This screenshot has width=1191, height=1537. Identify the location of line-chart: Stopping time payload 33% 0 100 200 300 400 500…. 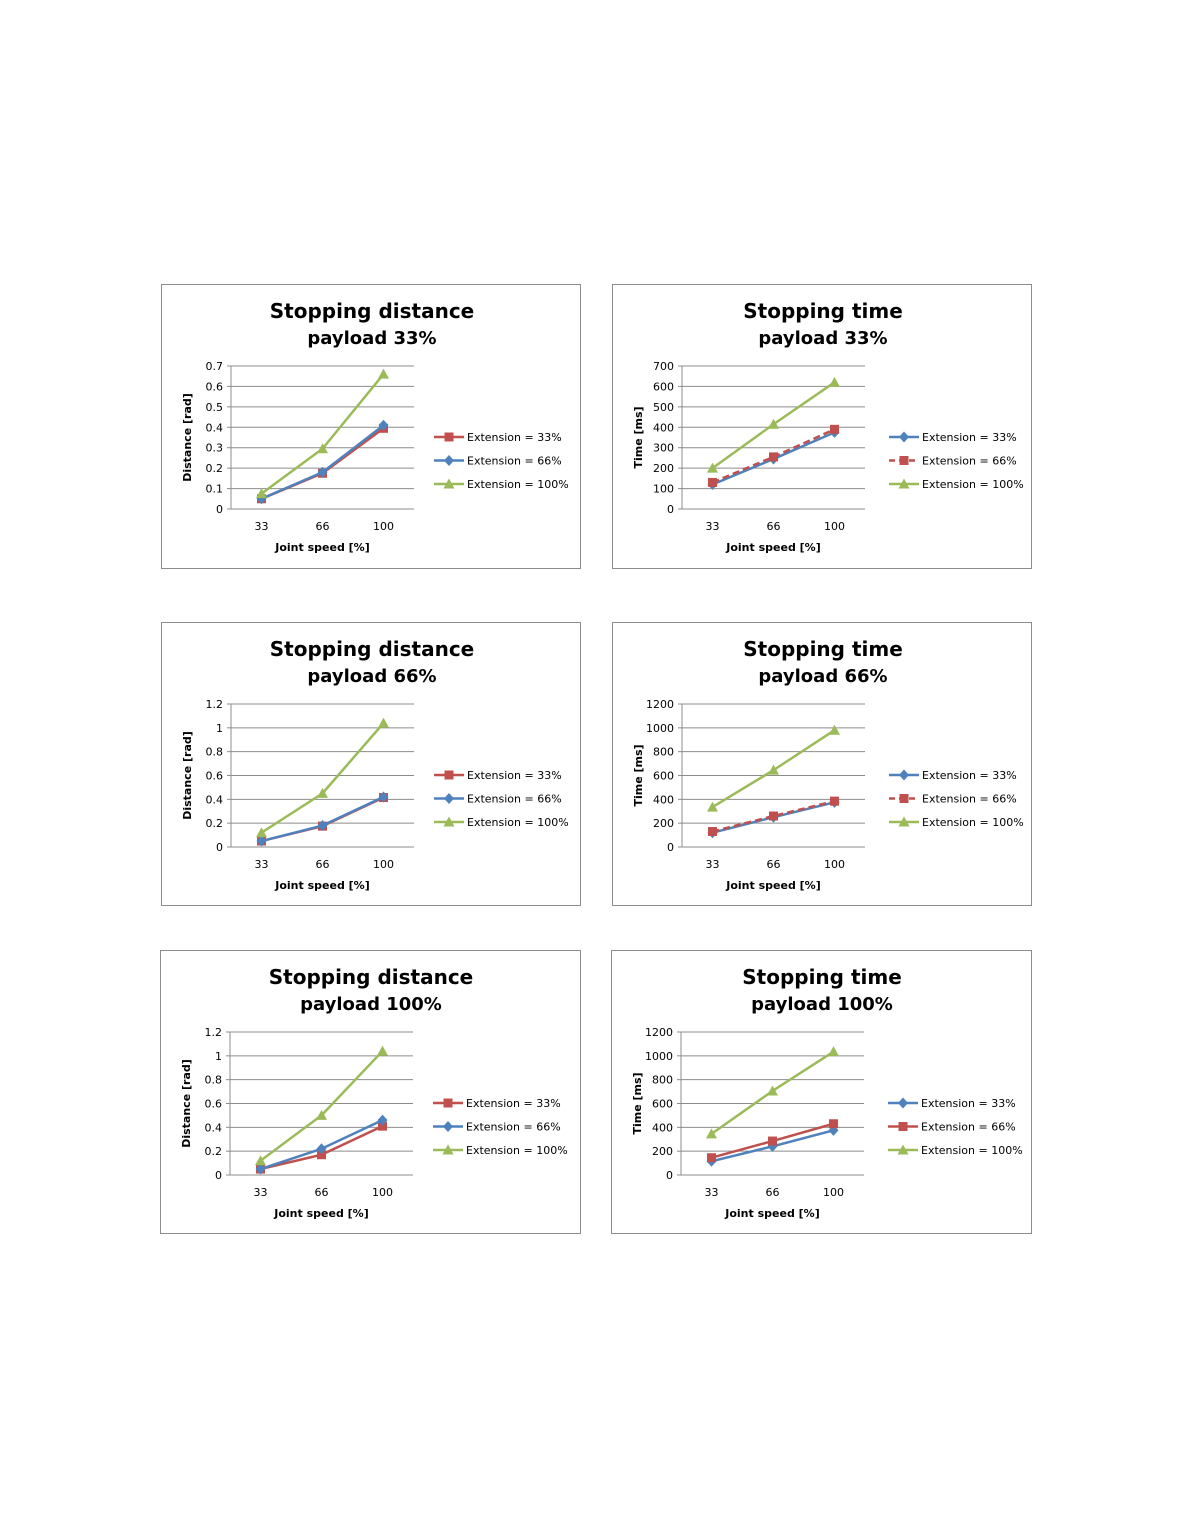
(828, 426).